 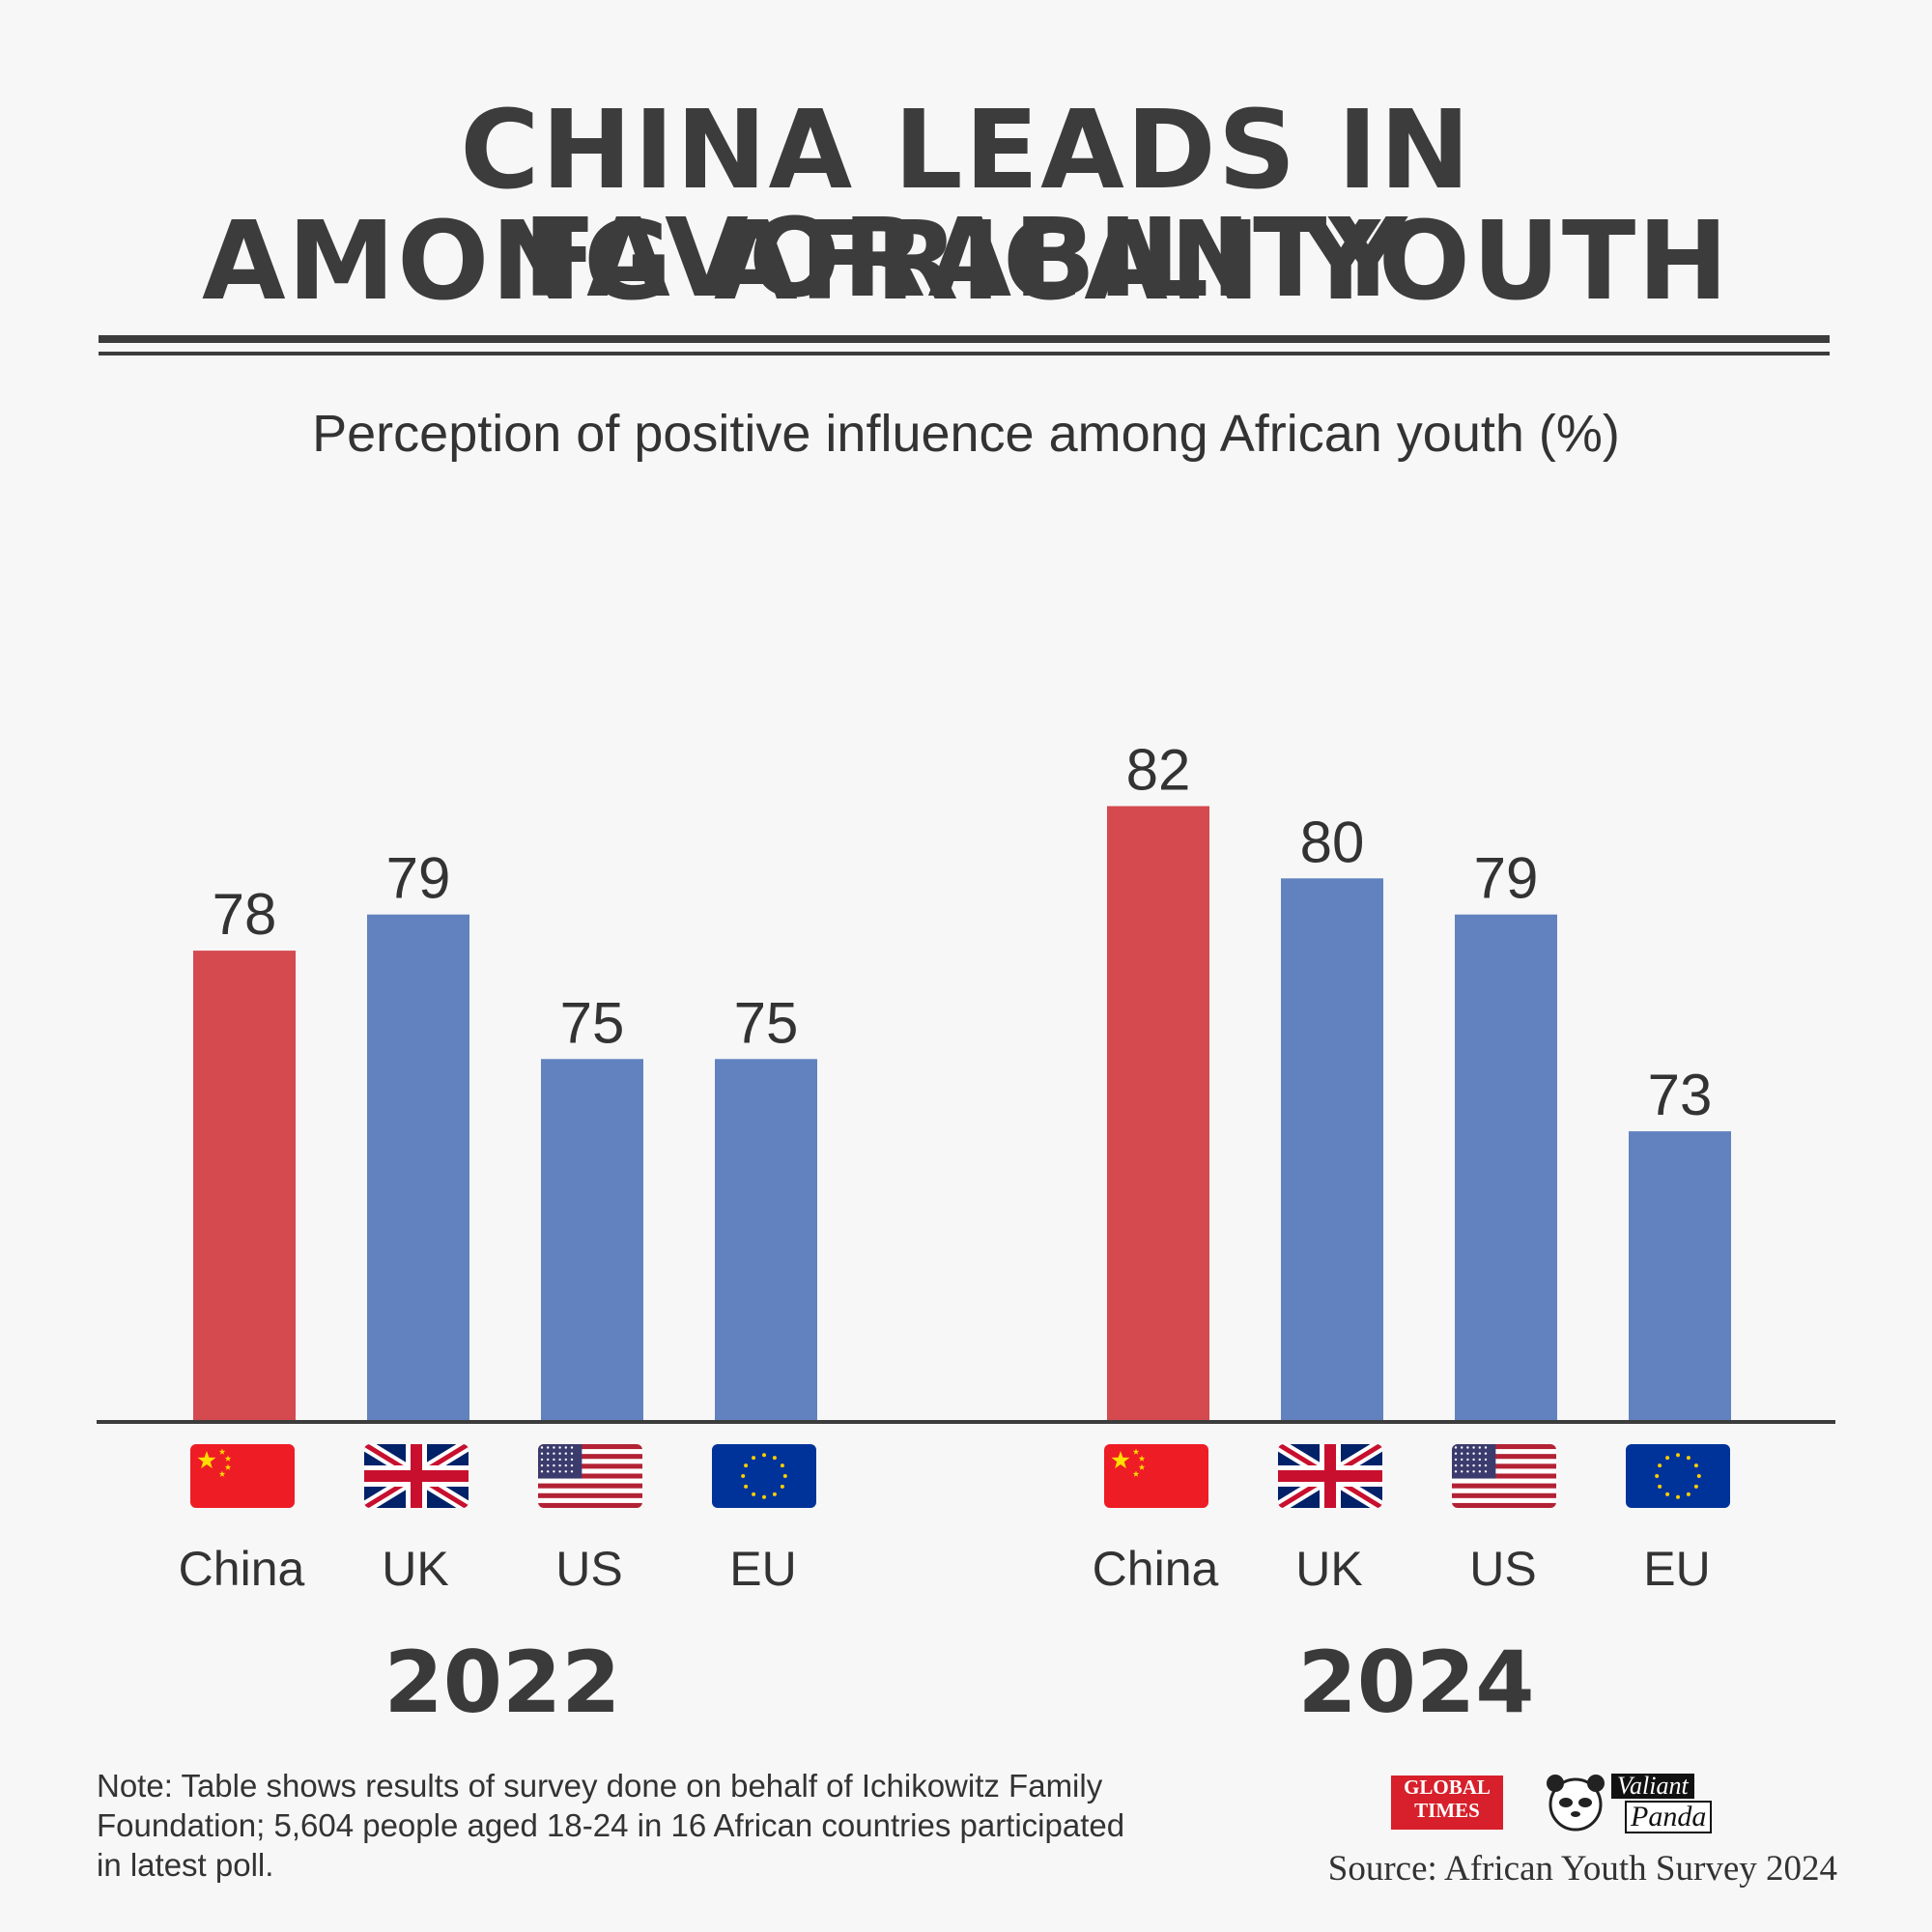 What do you see at coordinates (592, 1022) in the screenshot?
I see `data-label-2022-us: 75` at bounding box center [592, 1022].